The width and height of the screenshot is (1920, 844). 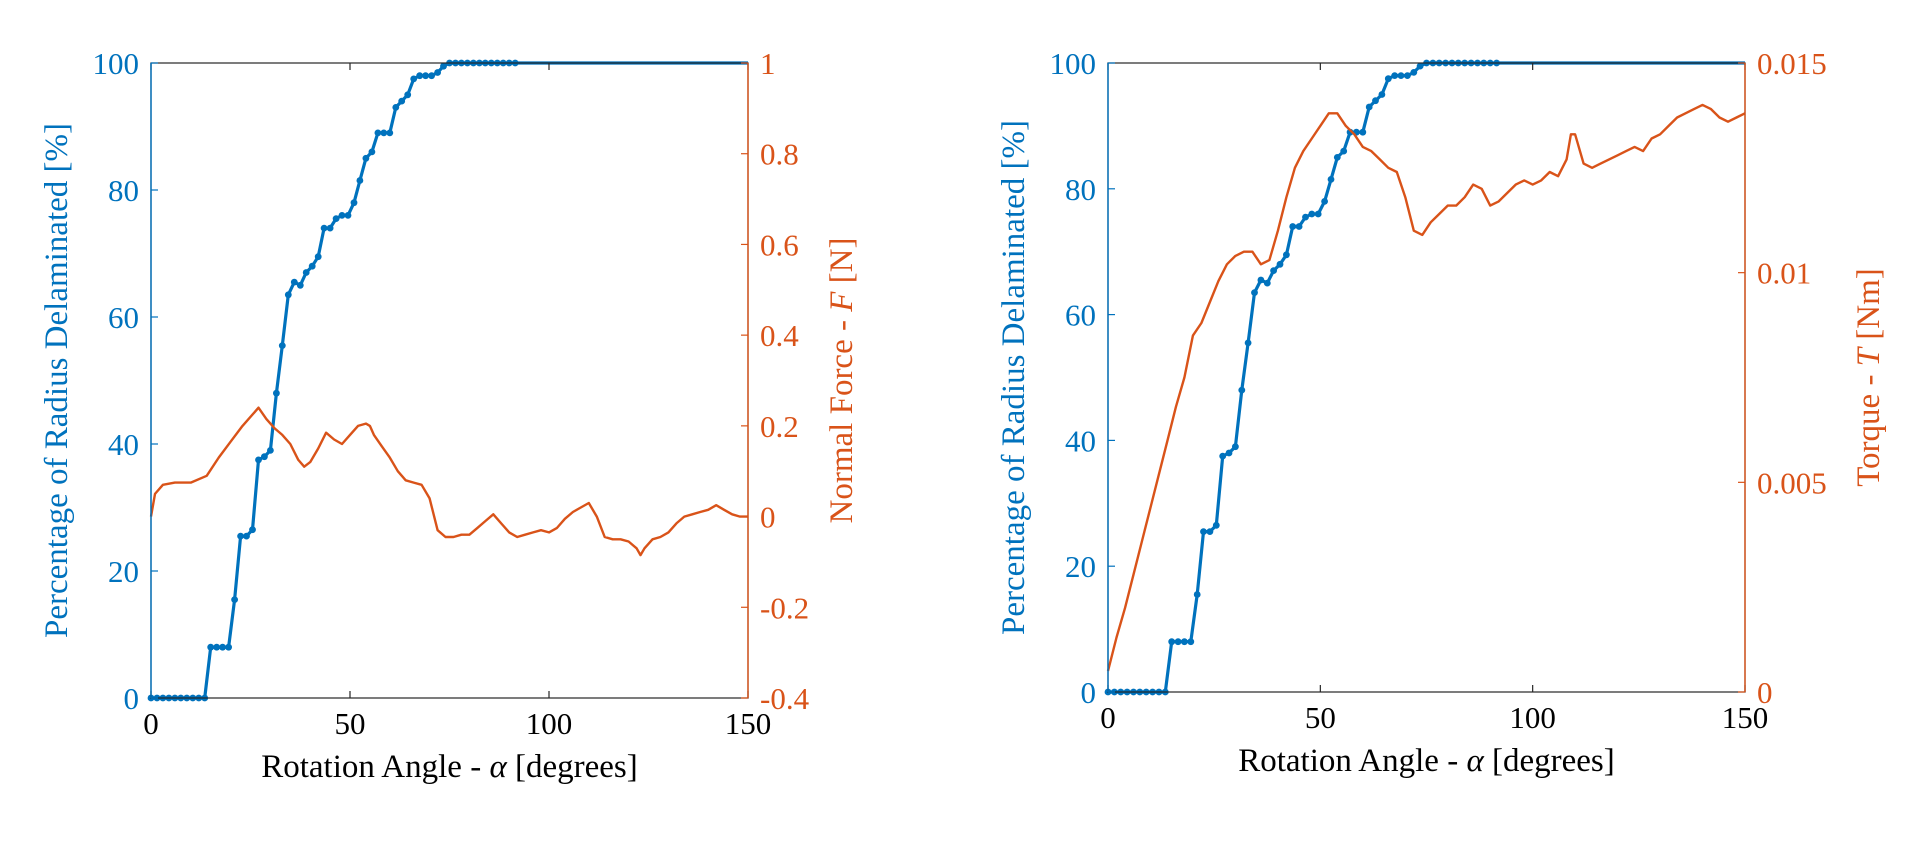 What do you see at coordinates (1792, 482) in the screenshot?
I see `right-y-tick-label: 0.005` at bounding box center [1792, 482].